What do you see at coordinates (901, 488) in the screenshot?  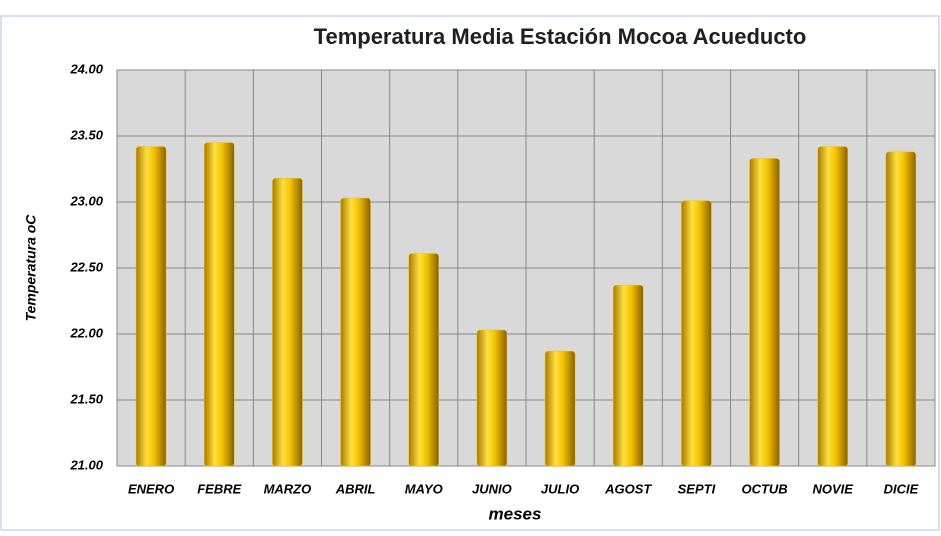 I see `x-tick-label: DICIE` at bounding box center [901, 488].